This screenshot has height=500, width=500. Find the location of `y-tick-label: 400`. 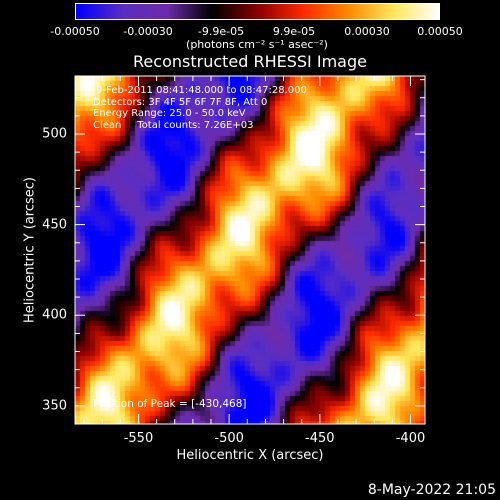

y-tick-label: 400 is located at coordinates (54, 315).